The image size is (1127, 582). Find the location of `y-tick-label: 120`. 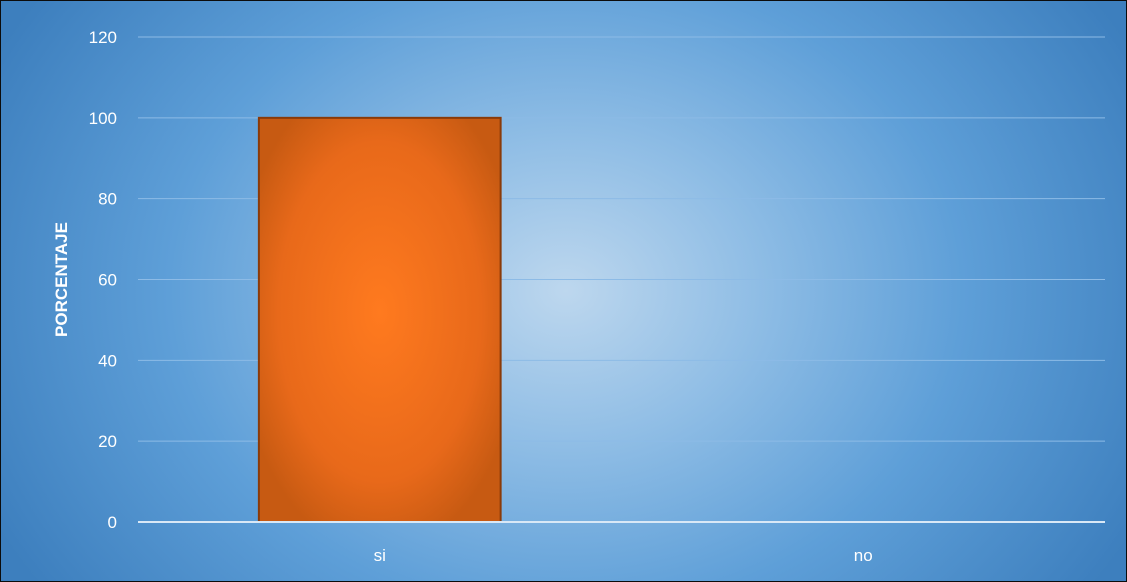

y-tick-label: 120 is located at coordinates (103, 37).